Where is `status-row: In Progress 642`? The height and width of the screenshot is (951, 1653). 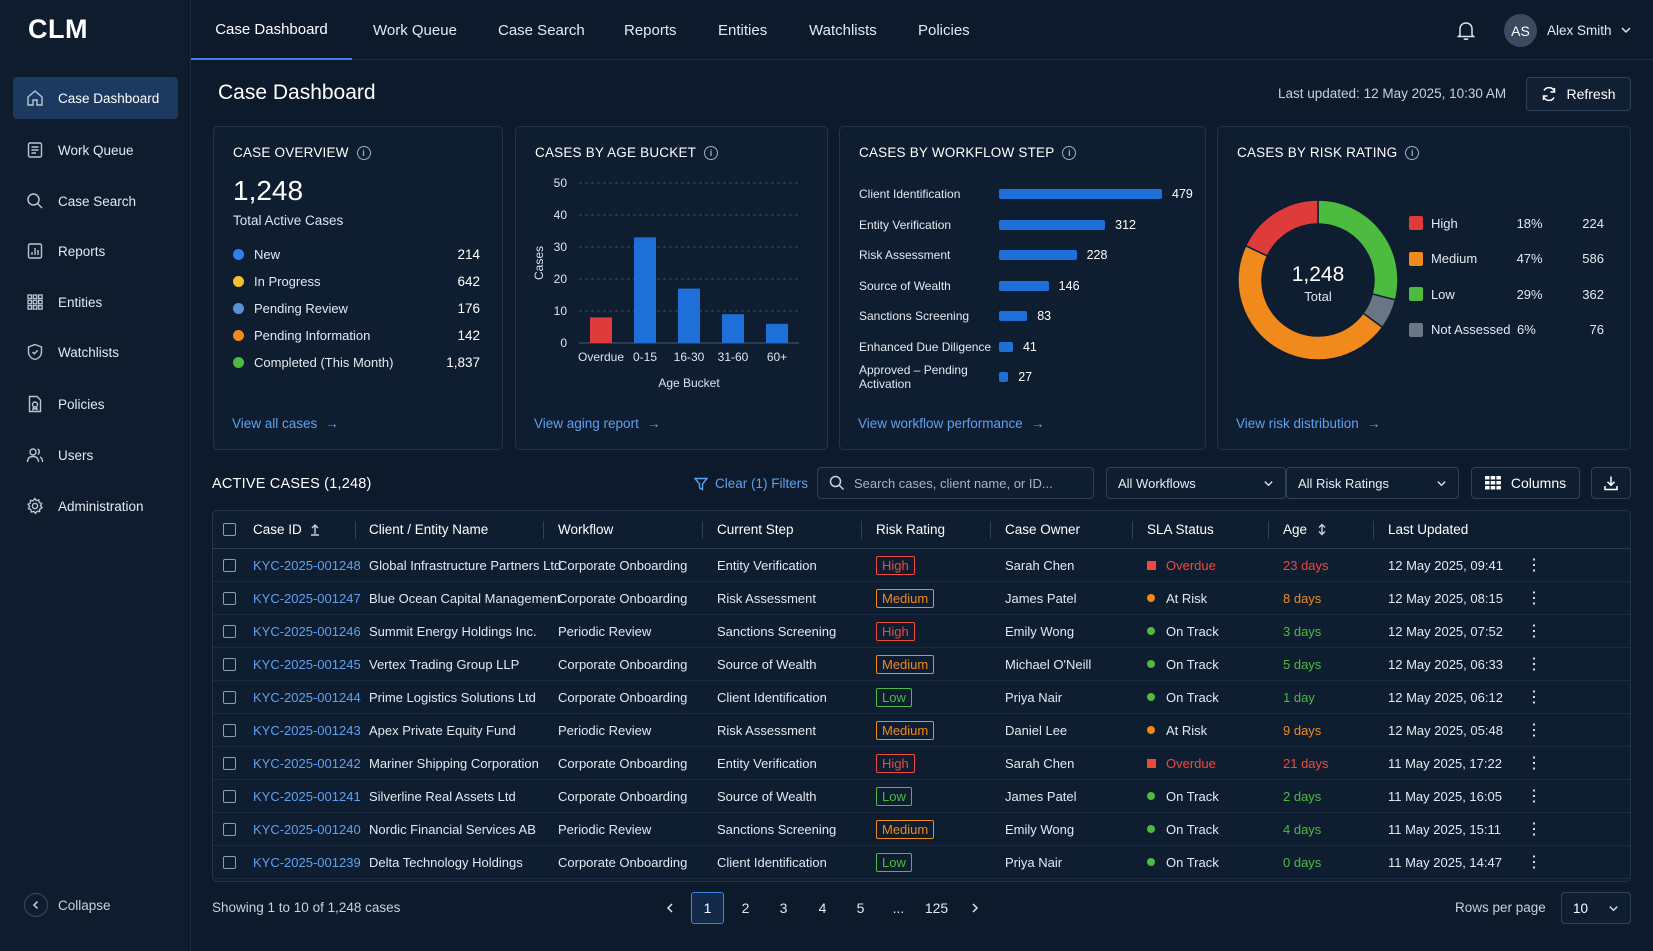 status-row: In Progress 642 is located at coordinates (356, 281).